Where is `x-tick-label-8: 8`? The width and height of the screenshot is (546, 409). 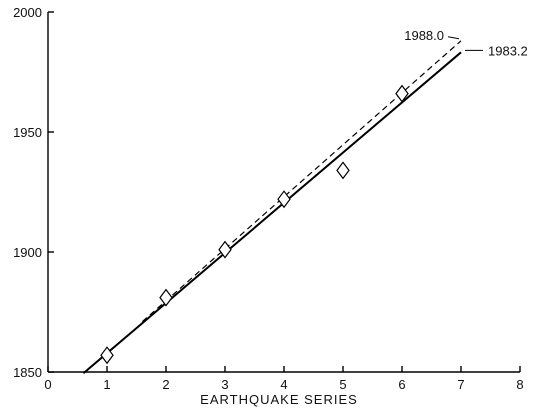
x-tick-label-8: 8 is located at coordinates (519, 384).